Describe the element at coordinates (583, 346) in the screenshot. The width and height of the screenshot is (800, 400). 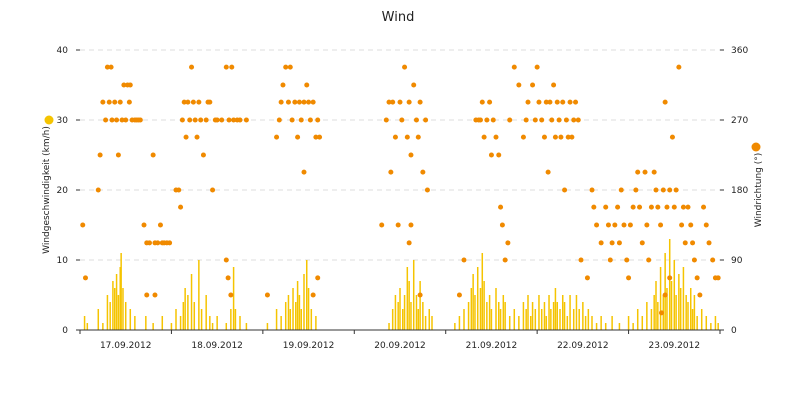
I see `x-tick-label: 22.09.2012` at that location.